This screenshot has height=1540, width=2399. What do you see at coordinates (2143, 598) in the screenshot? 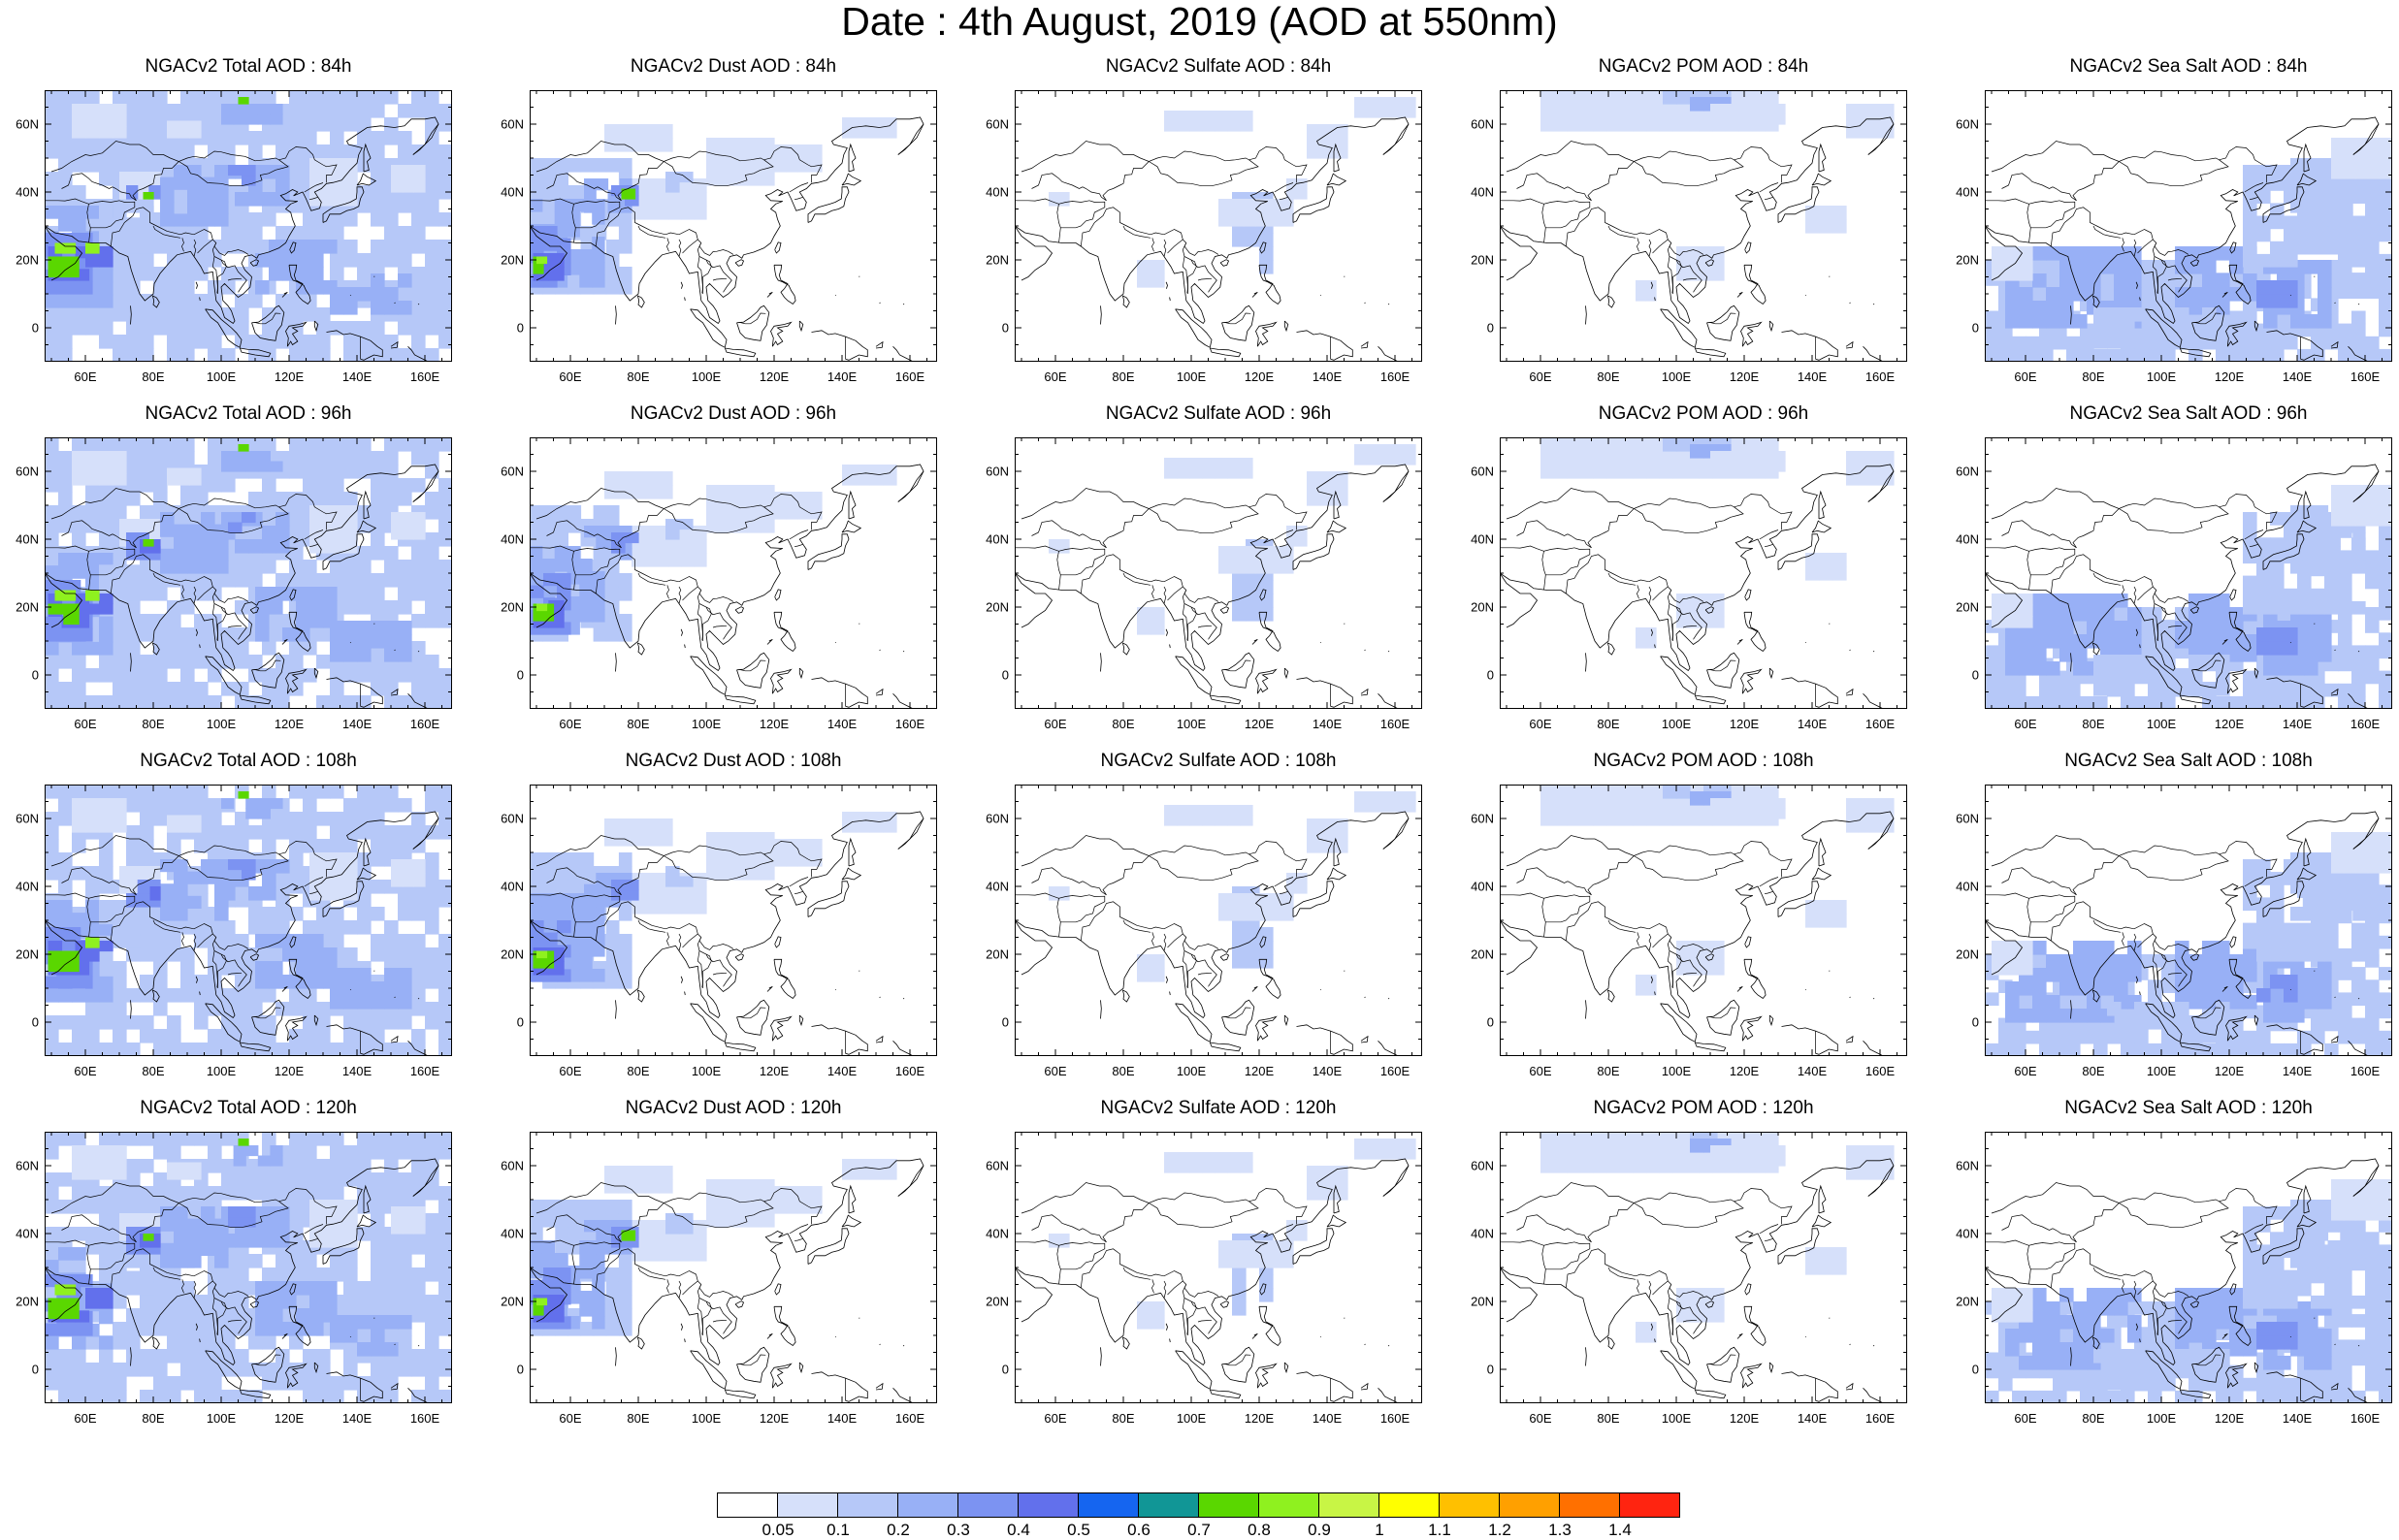
I see `country-borders` at bounding box center [2143, 598].